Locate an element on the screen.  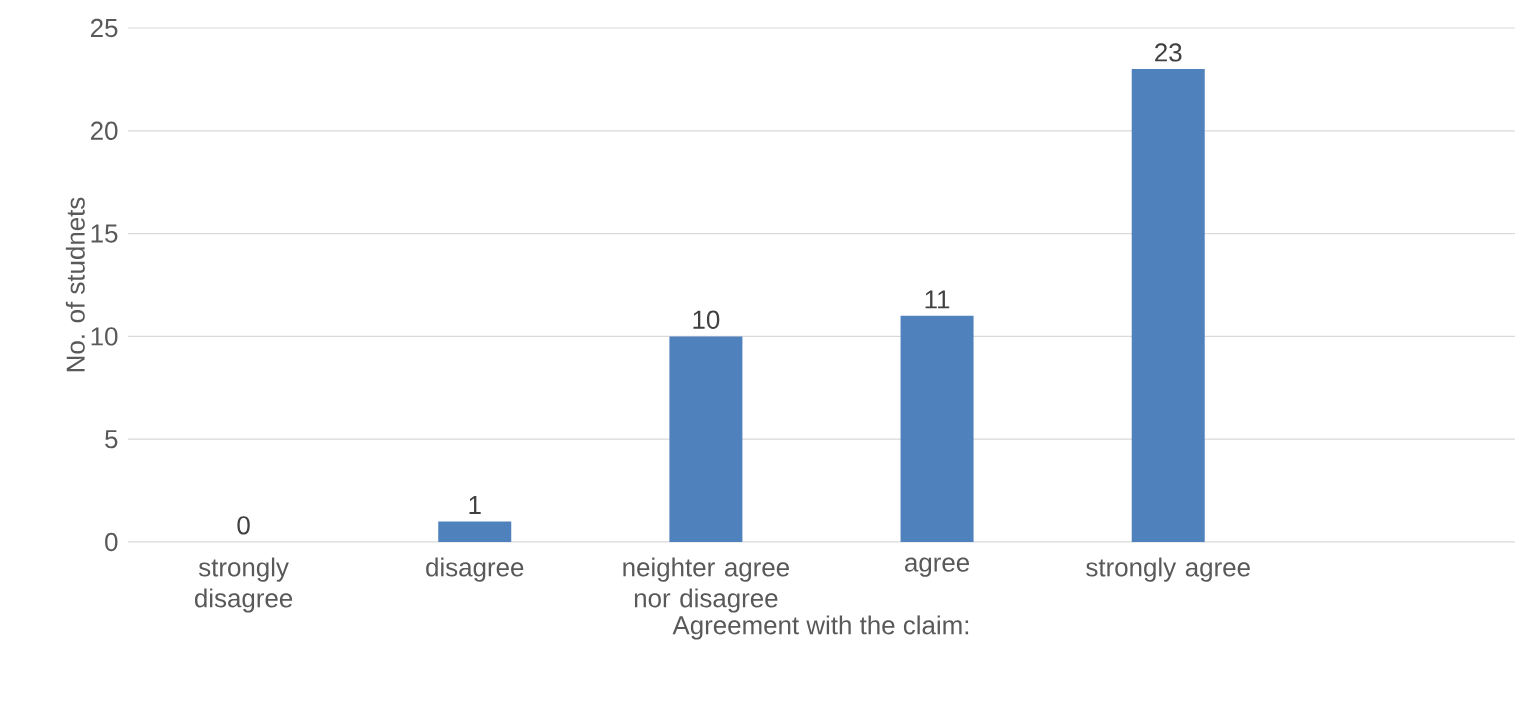
x-tick-label: strongly agree is located at coordinates (1168, 569).